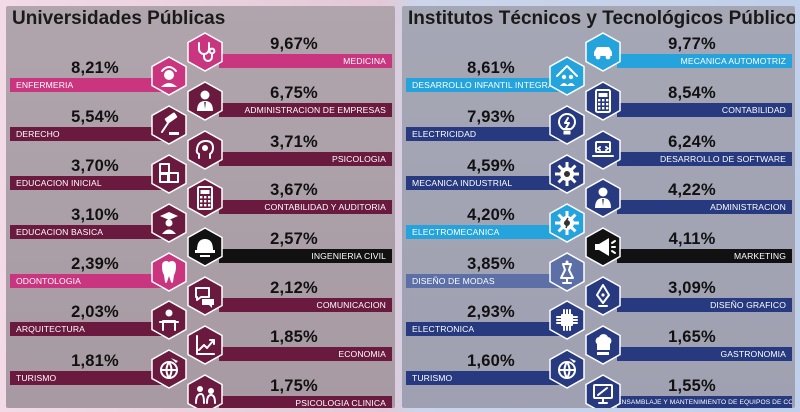  What do you see at coordinates (95, 68) in the screenshot?
I see `percentage-value: 8,21%` at bounding box center [95, 68].